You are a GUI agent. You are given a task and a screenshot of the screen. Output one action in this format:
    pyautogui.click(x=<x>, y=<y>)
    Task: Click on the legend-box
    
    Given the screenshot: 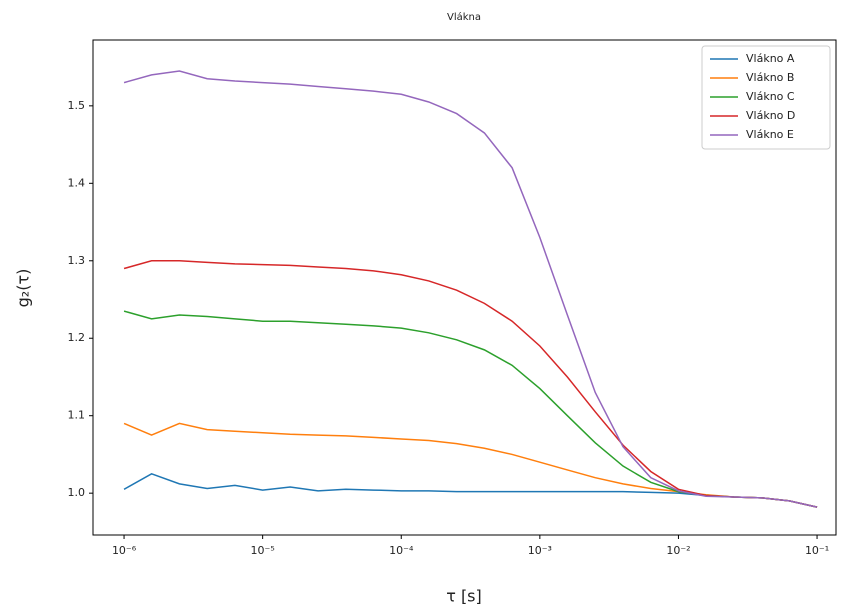 What is the action you would take?
    pyautogui.click(x=766, y=97)
    